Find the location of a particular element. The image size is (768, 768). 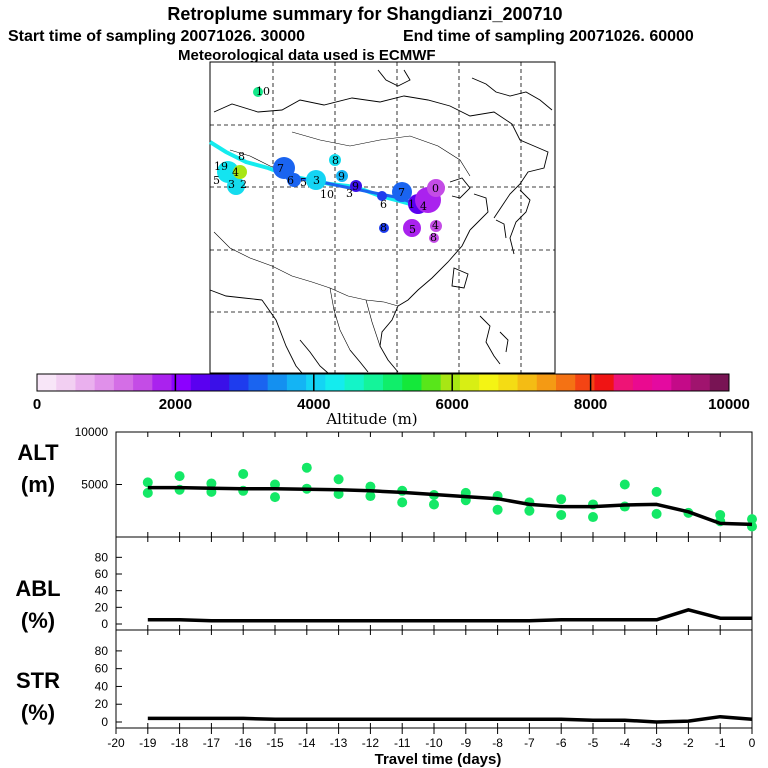

map-label: 0 is located at coordinates (435, 188).